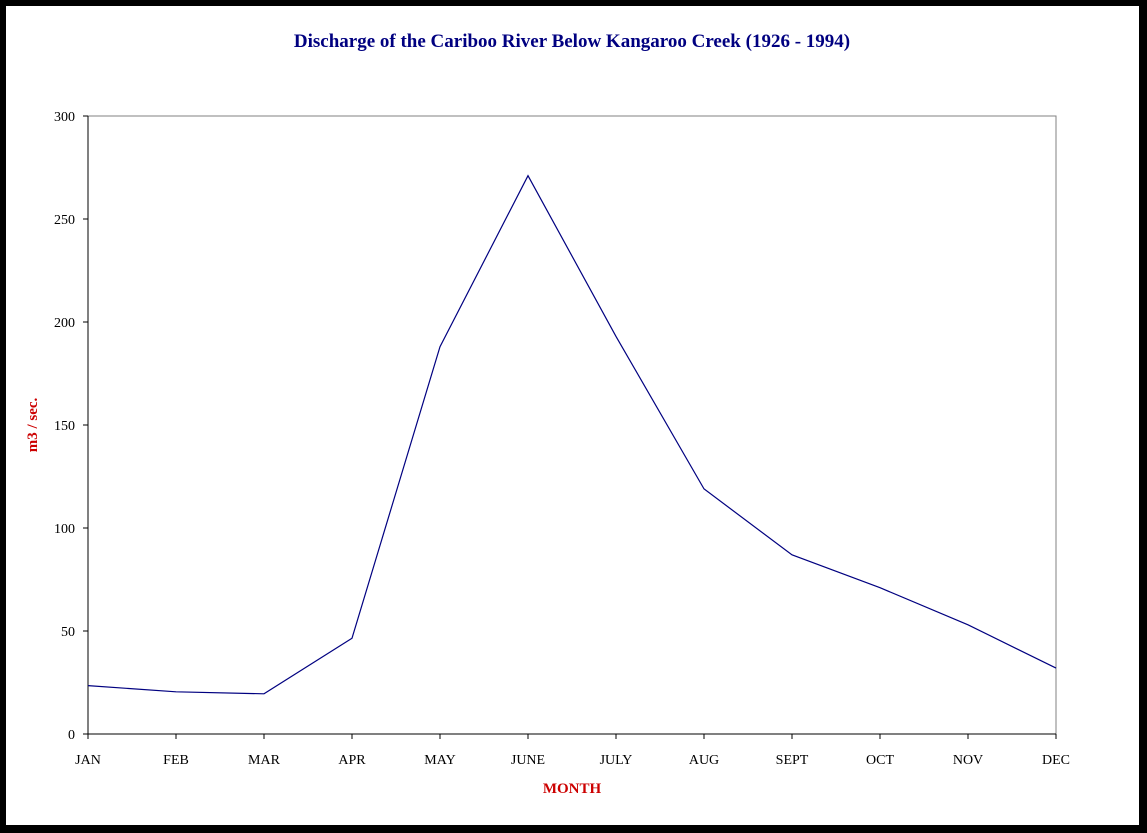 The height and width of the screenshot is (833, 1147). Describe the element at coordinates (792, 760) in the screenshot. I see `x-tick-label: SEPT` at that location.